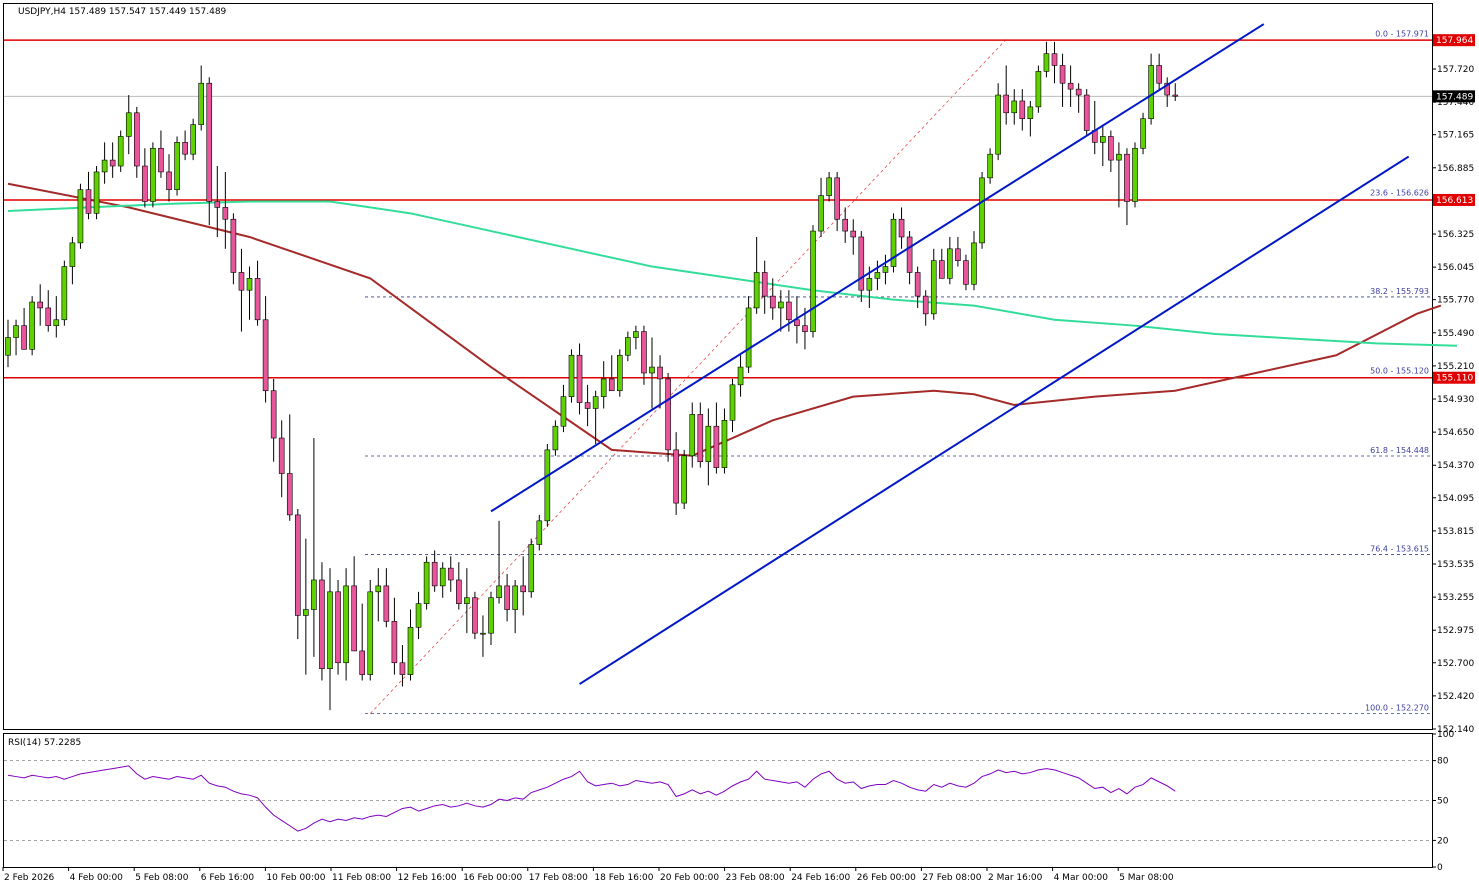 This screenshot has height=892, width=1479. What do you see at coordinates (689, 878) in the screenshot?
I see `time-tick-label: 20 Feb 00:00` at bounding box center [689, 878].